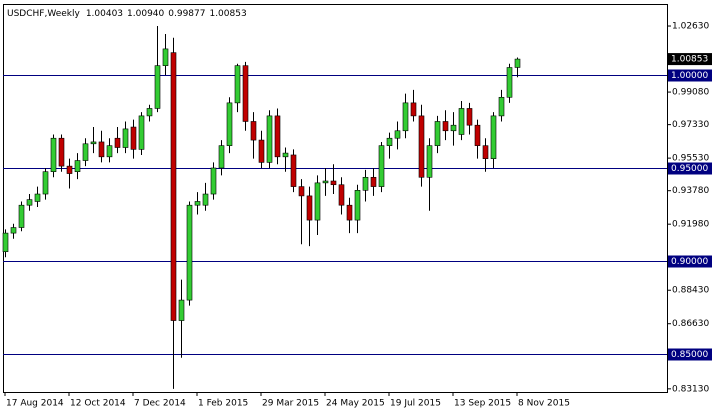 This screenshot has height=413, width=713. Describe the element at coordinates (690, 225) in the screenshot. I see `y-tick-label: 0.91980` at that location.